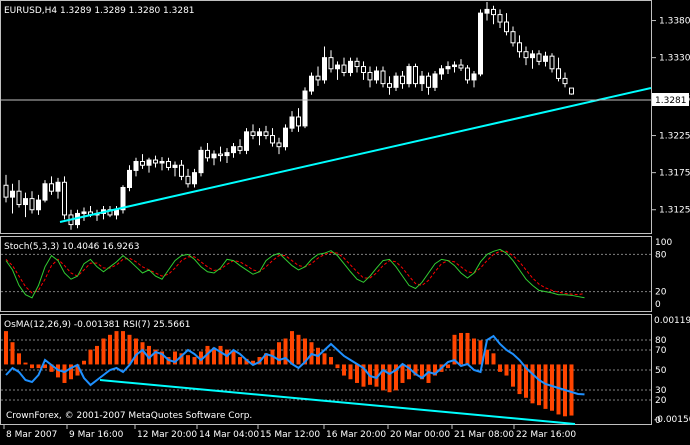 The height and width of the screenshot is (445, 690). Describe the element at coordinates (97, 325) in the screenshot. I see `osma-label: OsMA(12,26,9) -0.001381 RSI(7) 25.5661` at that location.